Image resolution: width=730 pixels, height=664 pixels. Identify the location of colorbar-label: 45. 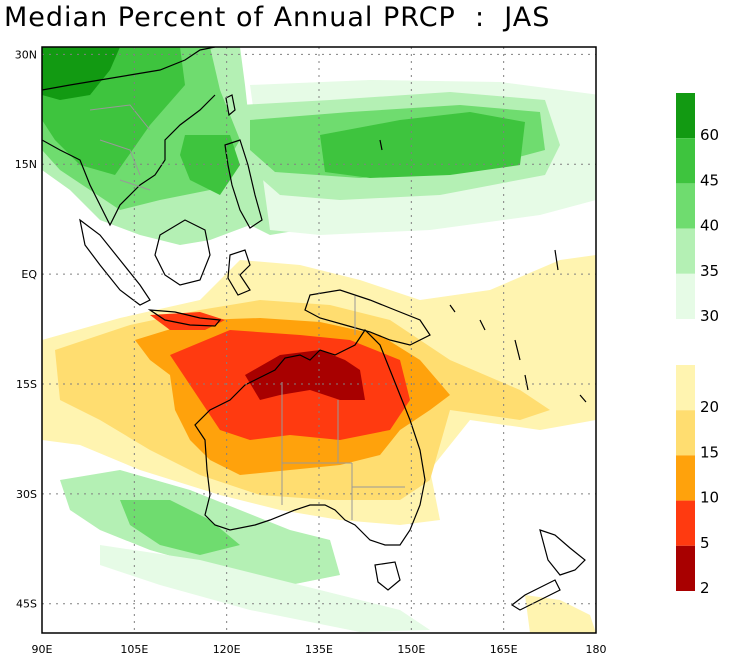
(709, 180).